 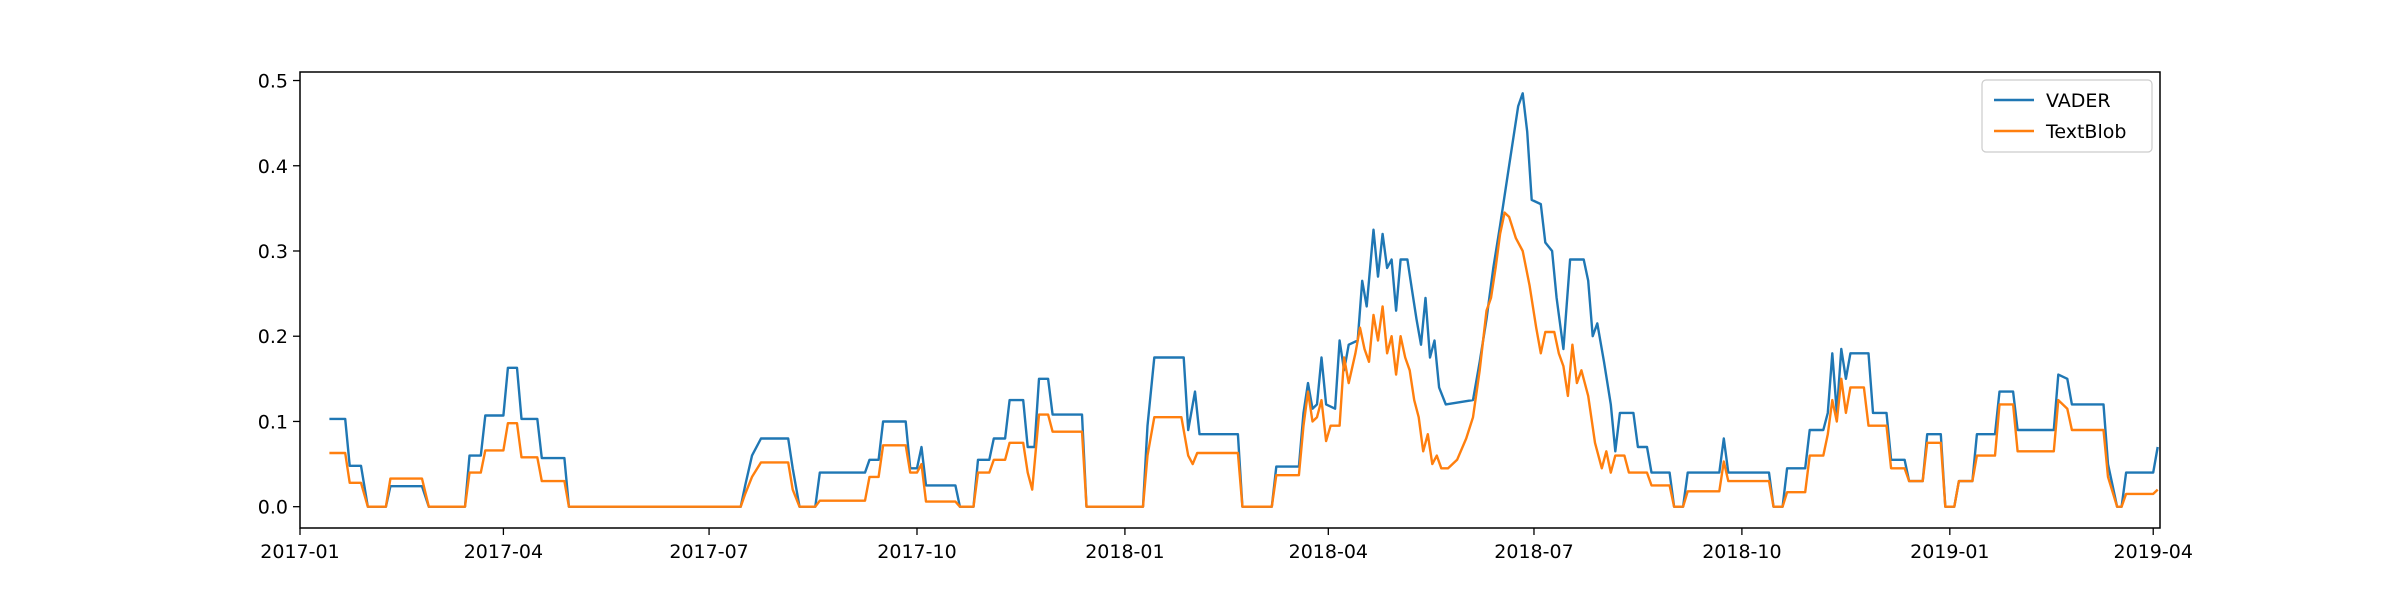 I want to click on legend: VADER TextBlob, so click(x=2067, y=116).